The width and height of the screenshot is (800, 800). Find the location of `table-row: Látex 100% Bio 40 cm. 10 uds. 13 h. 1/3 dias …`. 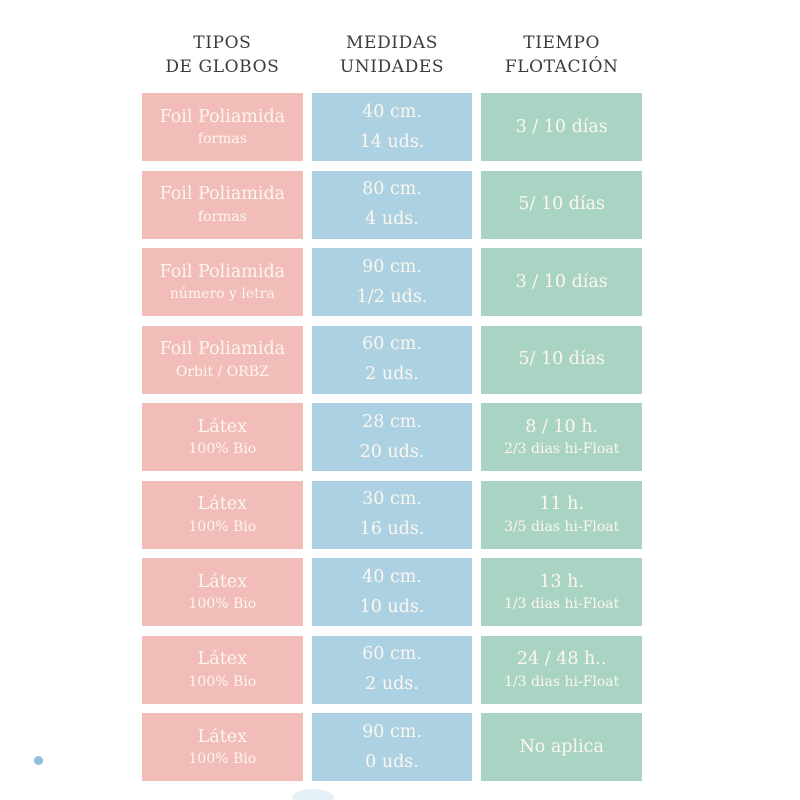

table-row: Látex 100% Bio 40 cm. 10 uds. 13 h. 1/3 dias … is located at coordinates (392, 592).